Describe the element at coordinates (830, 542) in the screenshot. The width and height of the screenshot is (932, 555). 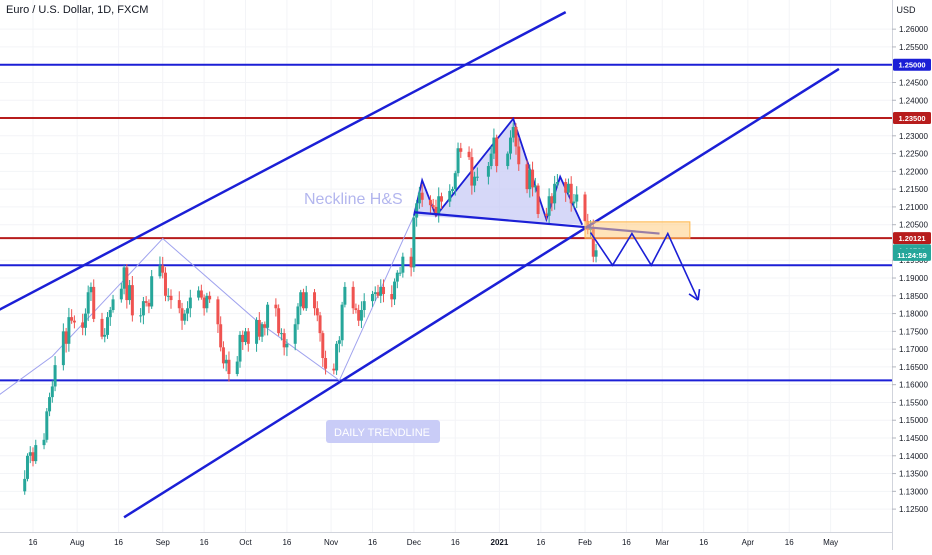
I see `time-tick-label: May` at that location.